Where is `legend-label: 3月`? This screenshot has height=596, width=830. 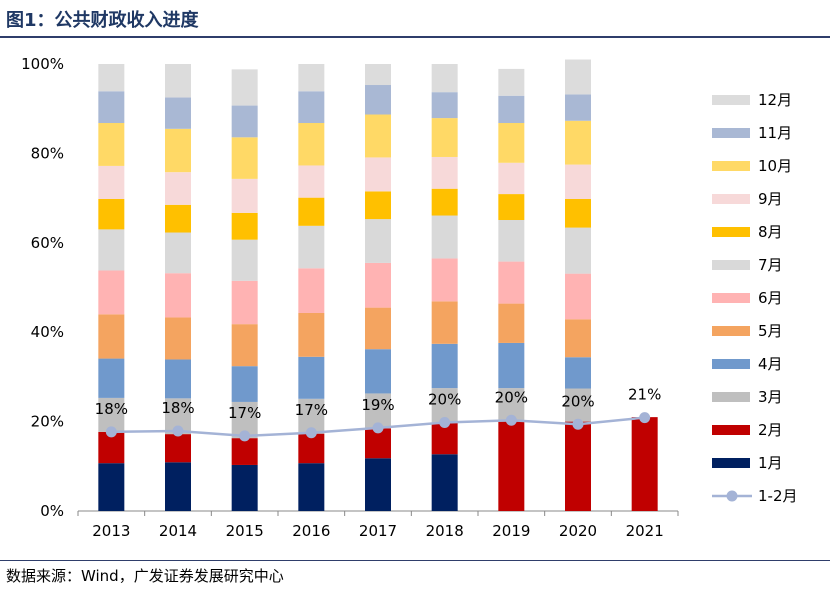 legend-label: 3月 is located at coordinates (770, 397).